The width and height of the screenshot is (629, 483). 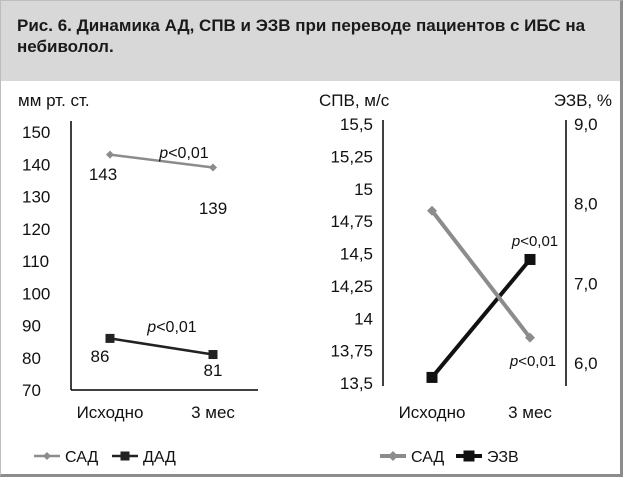 I want to click on chart1-legend-dad-marker, so click(x=125, y=456).